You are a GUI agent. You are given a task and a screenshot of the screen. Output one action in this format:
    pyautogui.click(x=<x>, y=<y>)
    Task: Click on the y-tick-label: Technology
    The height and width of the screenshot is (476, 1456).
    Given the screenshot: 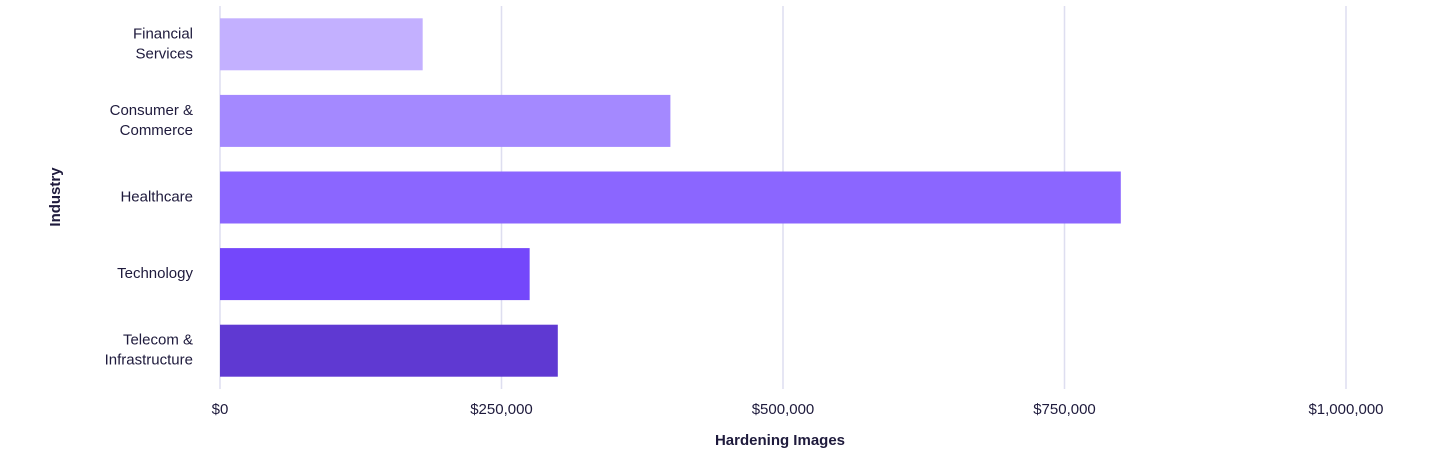 What is the action you would take?
    pyautogui.click(x=155, y=273)
    